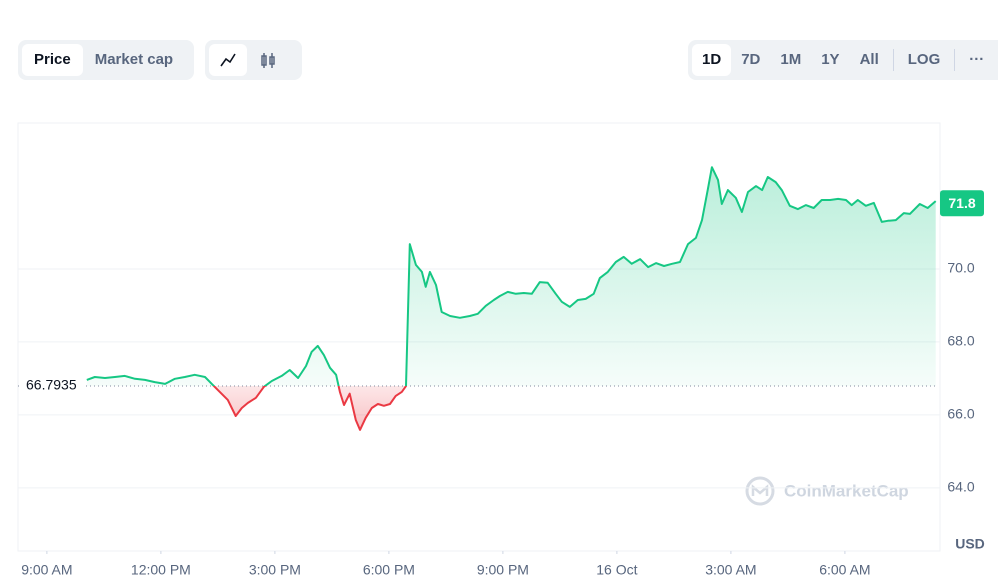 The height and width of the screenshot is (582, 998). Describe the element at coordinates (960, 414) in the screenshot. I see `y-tick-label: 66.0` at that location.